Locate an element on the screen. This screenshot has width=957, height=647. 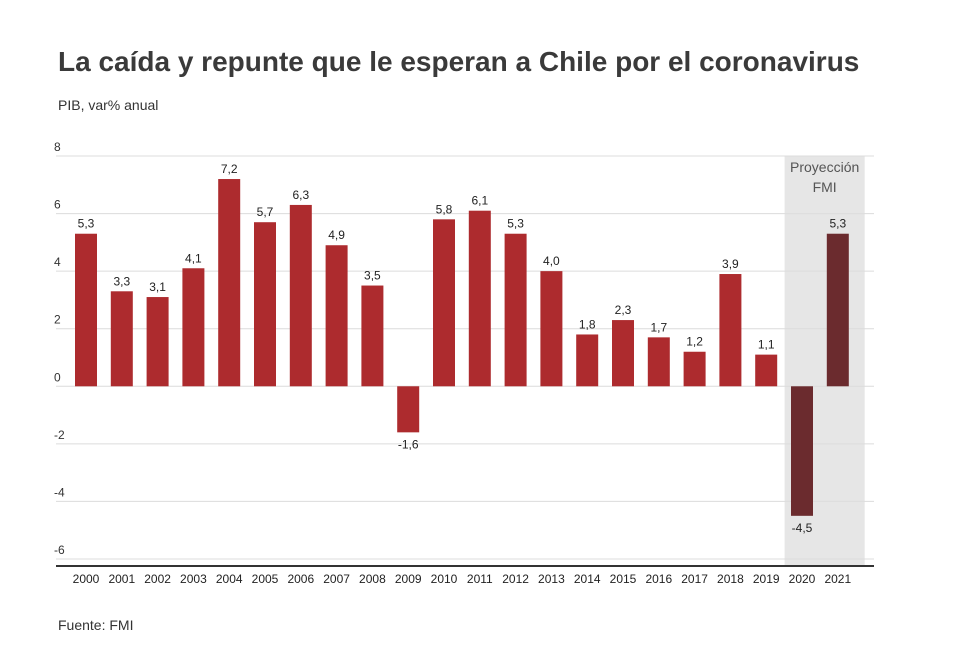
x-tick-label: 2013 is located at coordinates (551, 579).